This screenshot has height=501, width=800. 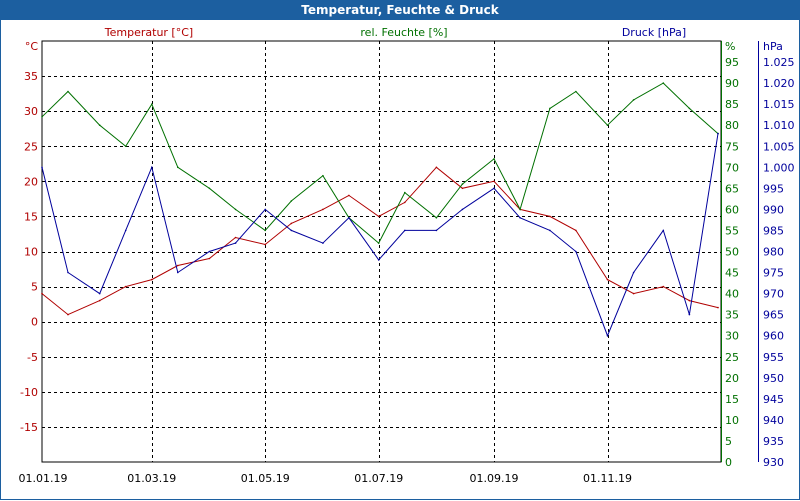 I want to click on humidity-tick-label: 30, so click(x=732, y=336).